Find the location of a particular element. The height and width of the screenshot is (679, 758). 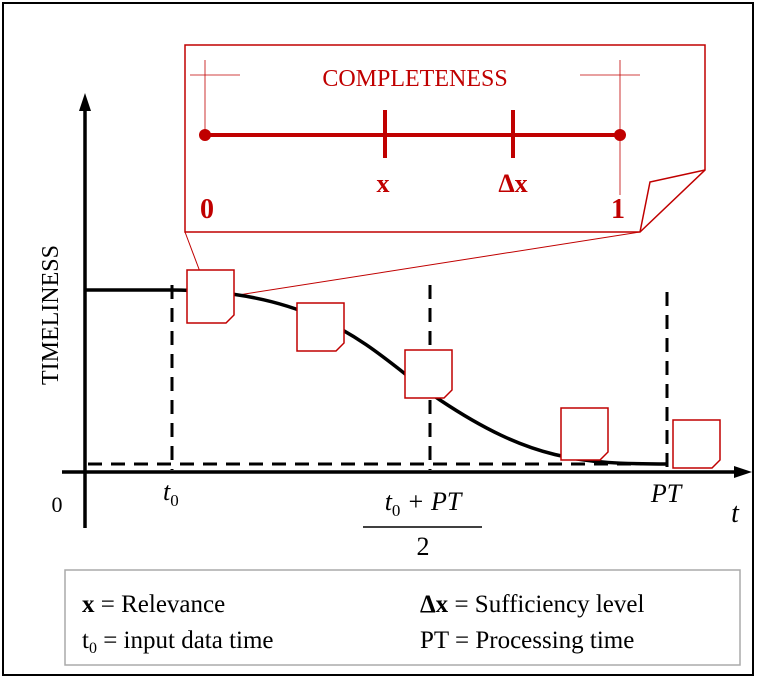

mark-label: x is located at coordinates (383, 183).